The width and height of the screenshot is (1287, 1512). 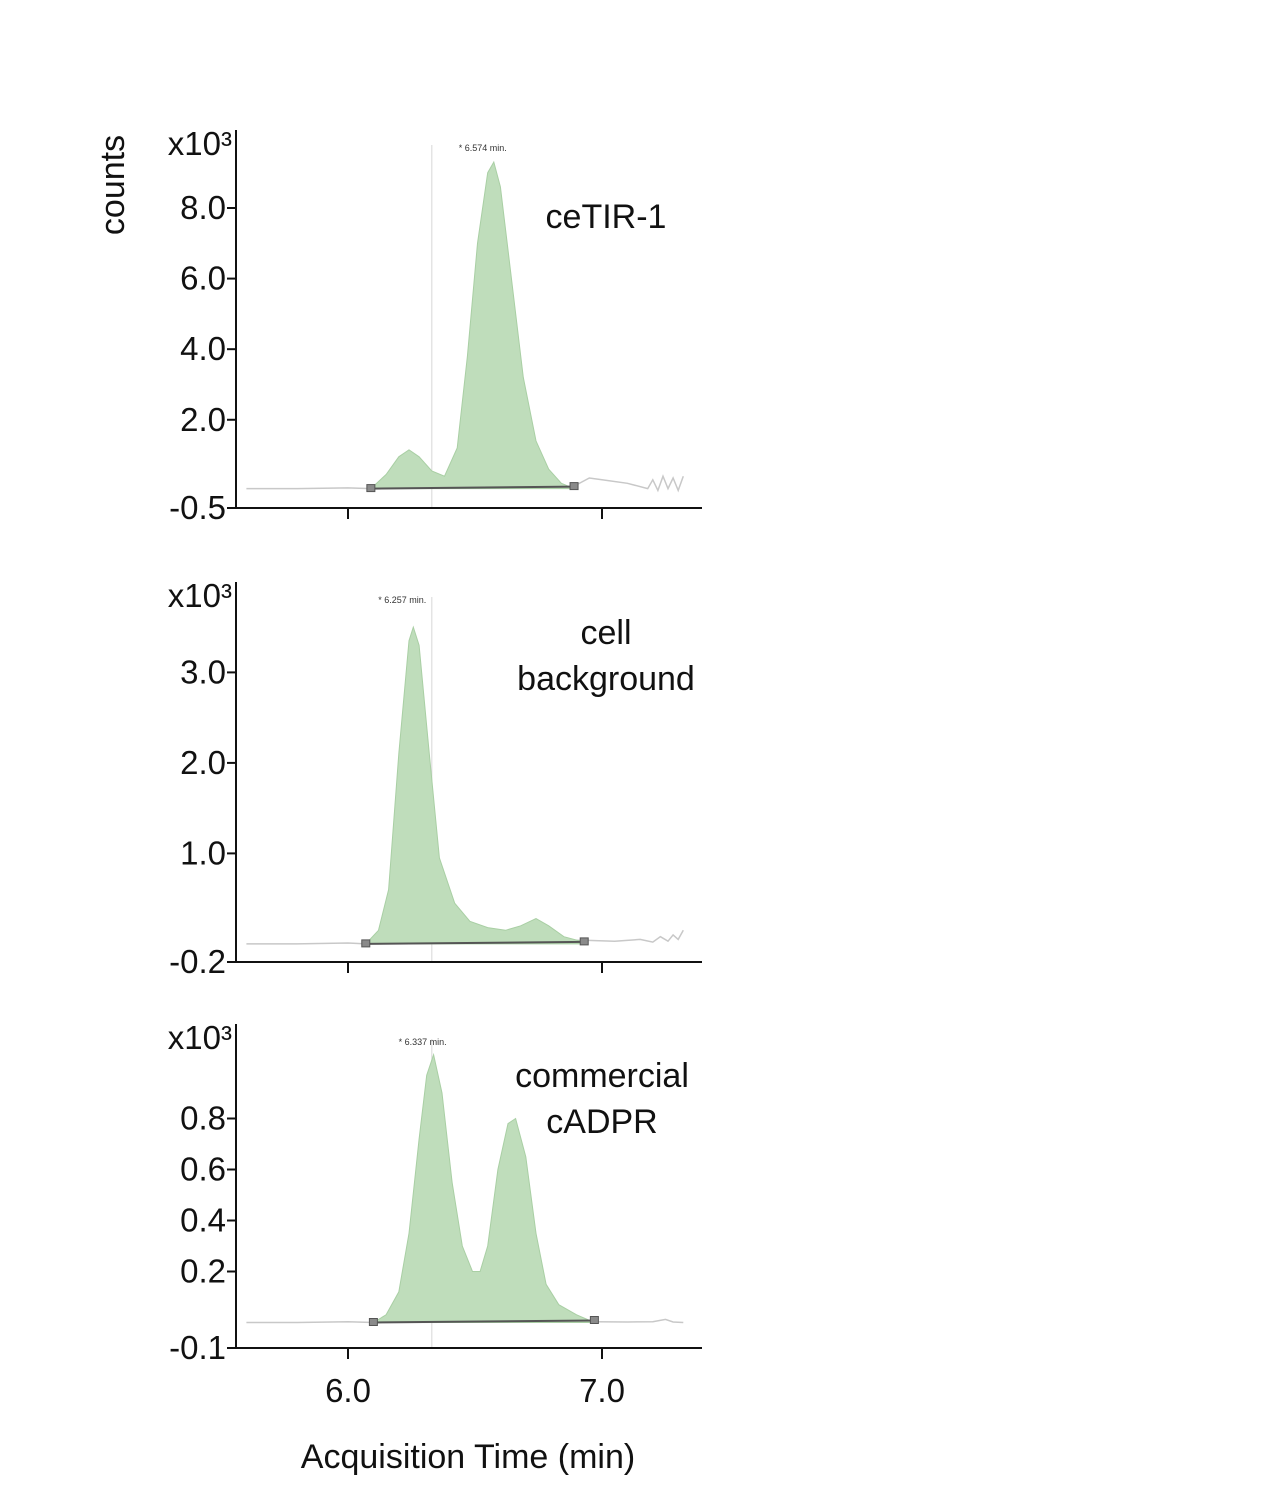 What do you see at coordinates (348, 1390) in the screenshot?
I see `x-tick-label: 6.0` at bounding box center [348, 1390].